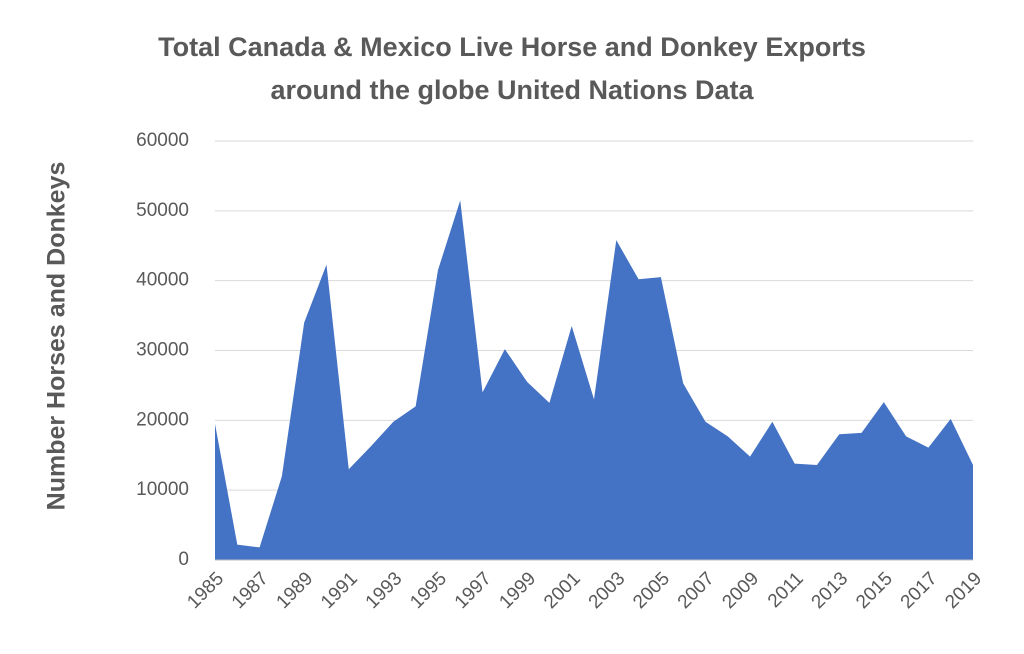 Image resolution: width=1024 pixels, height=654 pixels. What do you see at coordinates (57, 336) in the screenshot?
I see `y-axis-label: Number Horses and Donkeys` at bounding box center [57, 336].